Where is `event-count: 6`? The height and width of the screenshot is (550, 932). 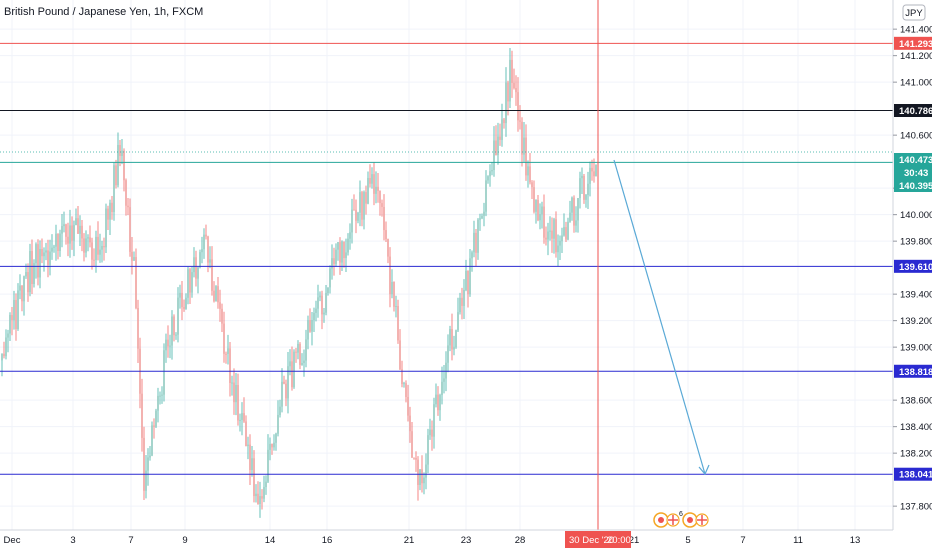
event-count: 6 is located at coordinates (681, 514).